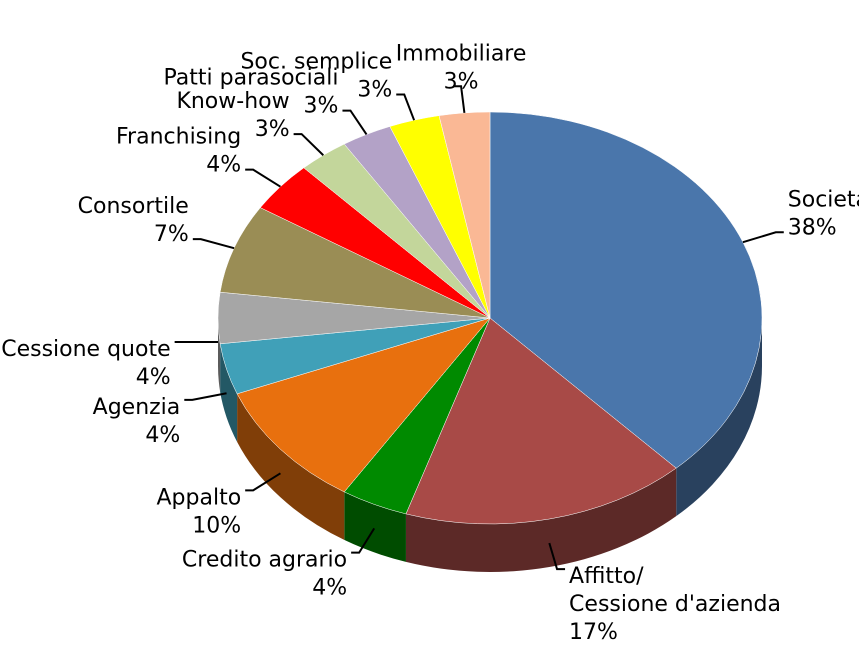 The width and height of the screenshot is (859, 652). I want to click on label-line: Immobiliare, so click(461, 53).